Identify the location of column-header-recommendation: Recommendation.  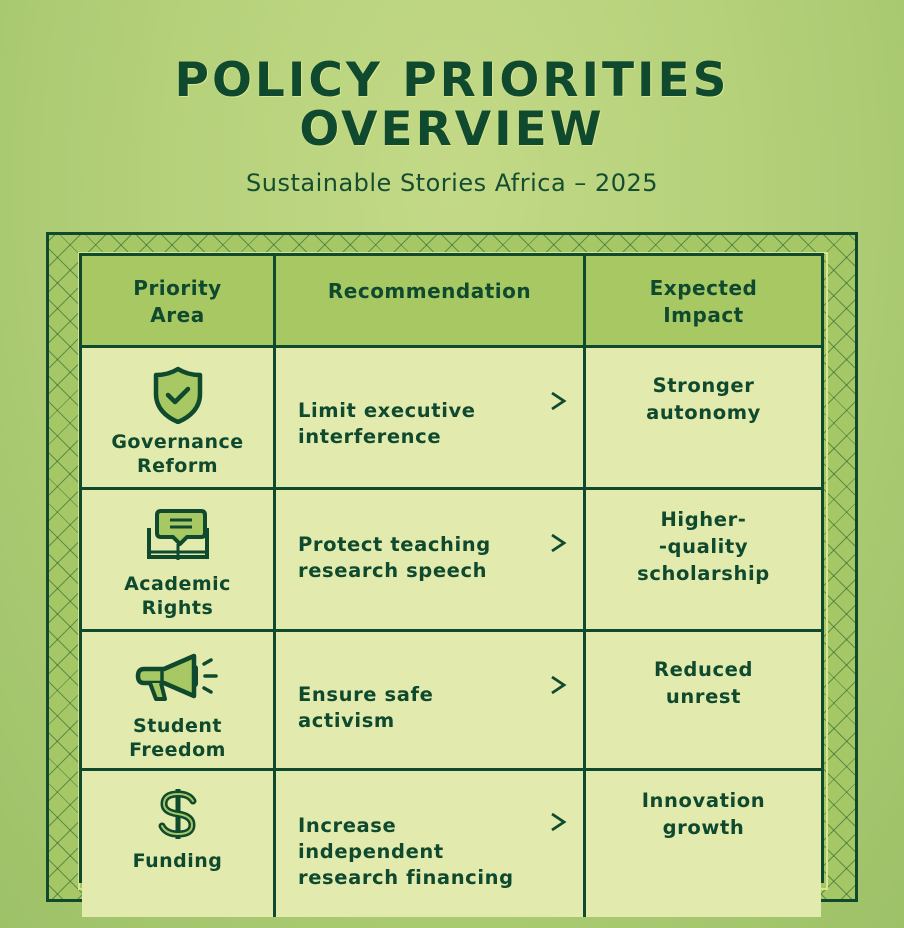
(431, 302).